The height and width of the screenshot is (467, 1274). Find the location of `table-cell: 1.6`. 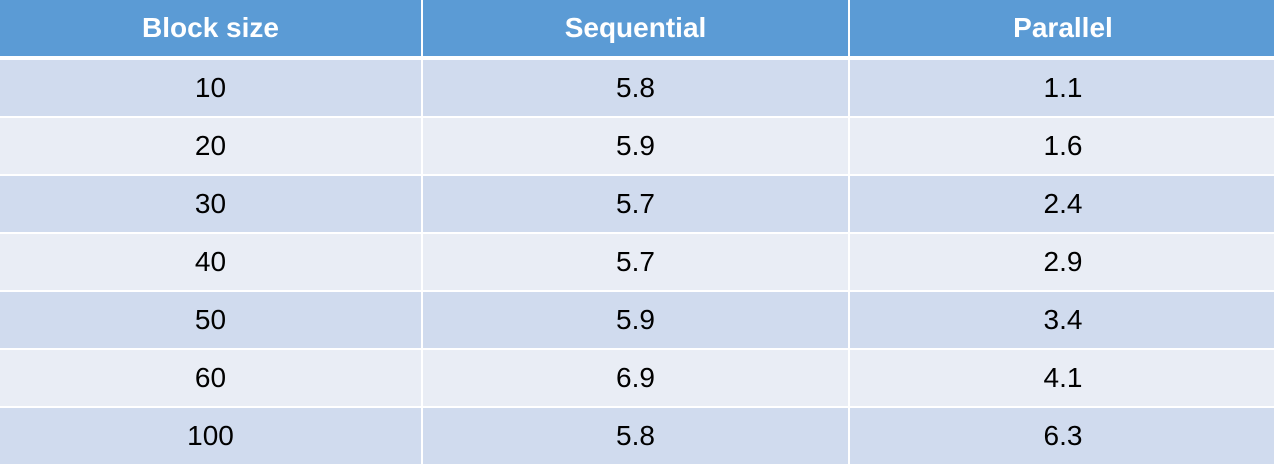

table-cell: 1.6 is located at coordinates (1062, 146).